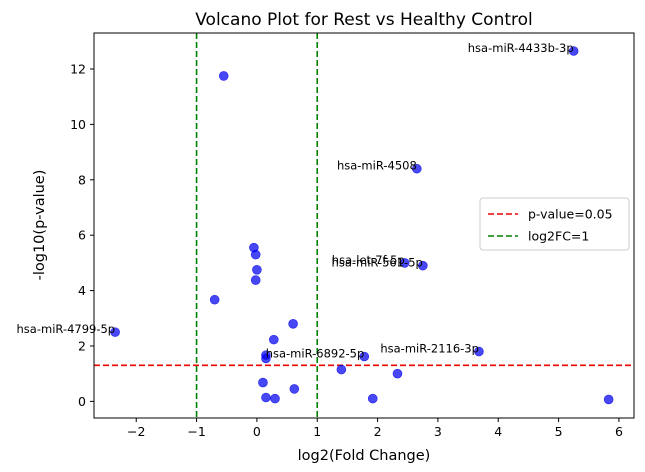 Image resolution: width=645 pixels, height=472 pixels. What do you see at coordinates (364, 20) in the screenshot?
I see `chart-title: Volcano Plot for Rest vs Healthy Control` at bounding box center [364, 20].